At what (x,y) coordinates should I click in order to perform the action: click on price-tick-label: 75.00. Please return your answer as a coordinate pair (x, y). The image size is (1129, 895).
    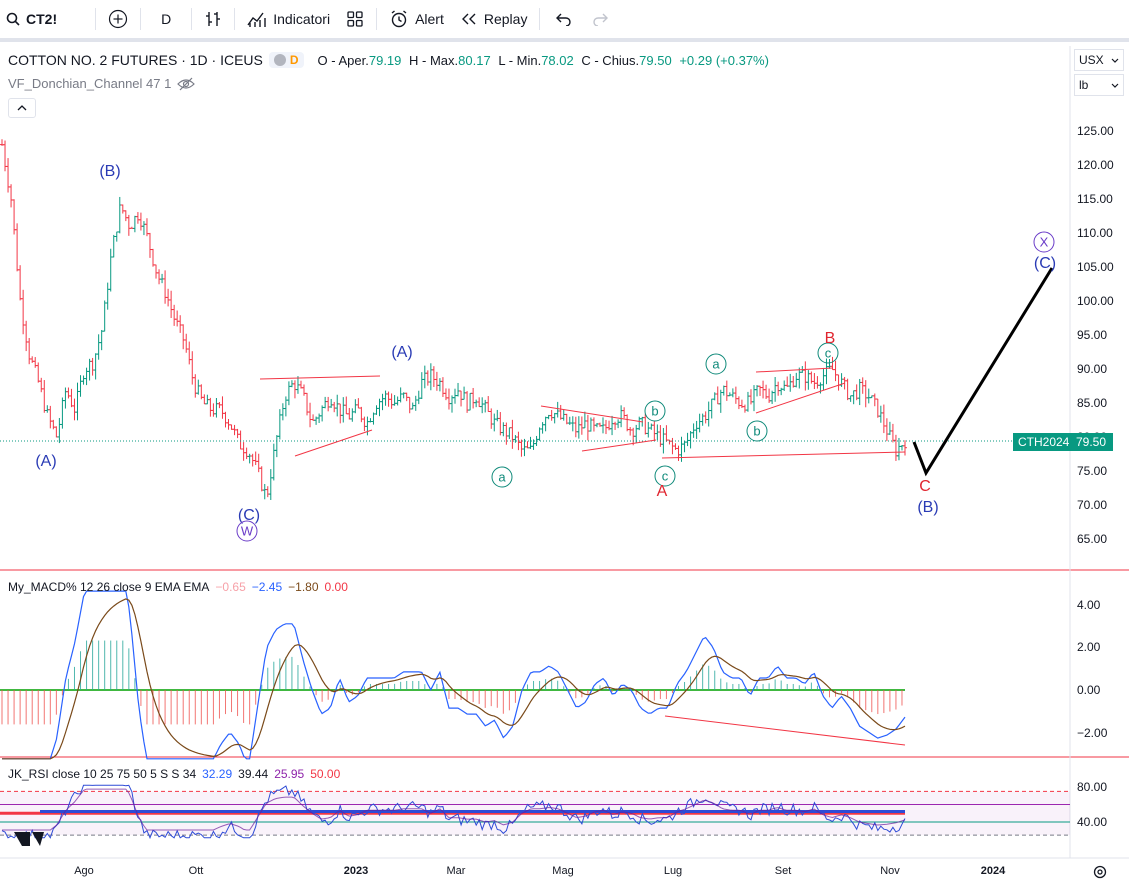
    Looking at the image, I should click on (1092, 471).